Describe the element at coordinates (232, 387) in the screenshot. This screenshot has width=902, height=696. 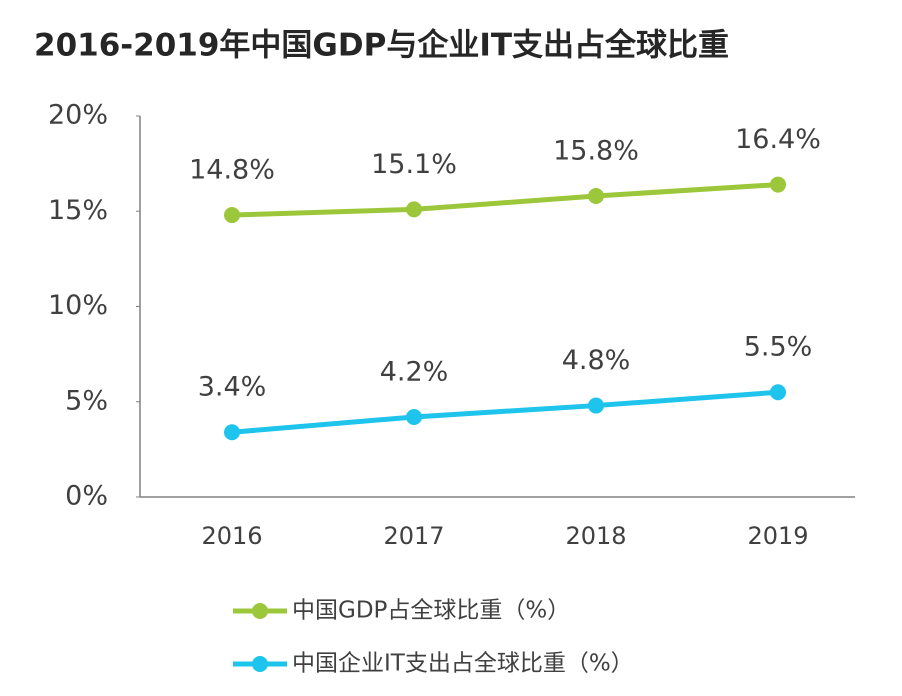
I see `data-label: 3.4%` at that location.